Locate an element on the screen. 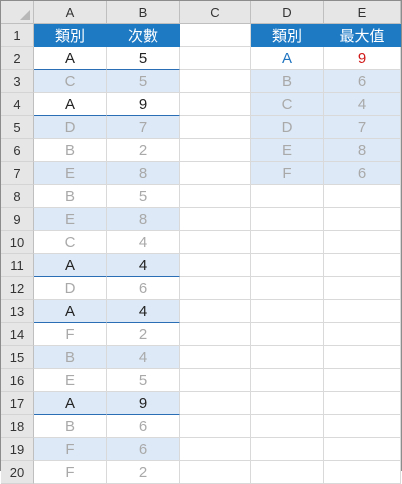  row-header-12: 12 is located at coordinates (17, 288).